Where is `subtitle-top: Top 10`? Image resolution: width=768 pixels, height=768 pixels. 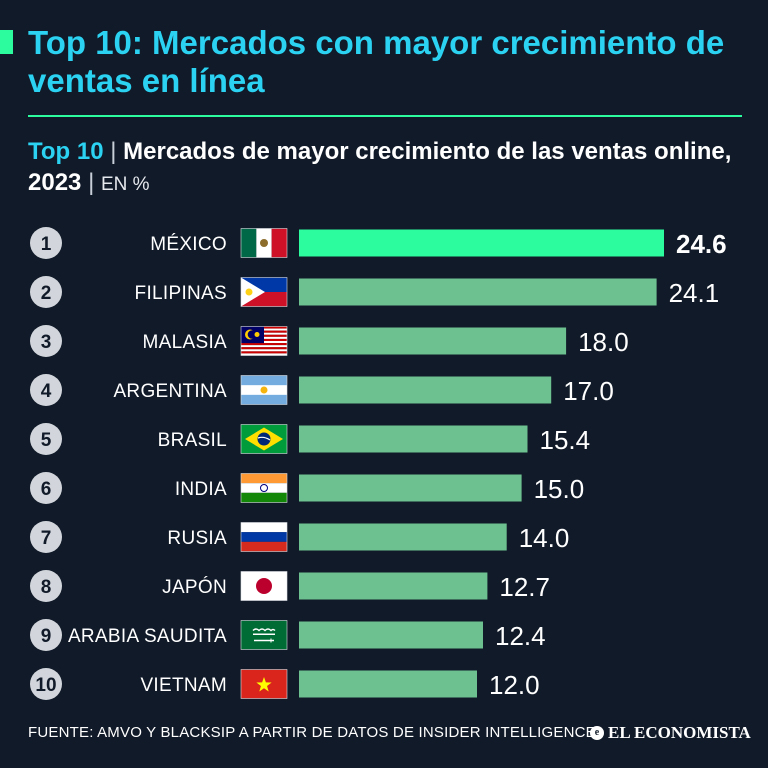
subtitle-top: Top 10 is located at coordinates (66, 151).